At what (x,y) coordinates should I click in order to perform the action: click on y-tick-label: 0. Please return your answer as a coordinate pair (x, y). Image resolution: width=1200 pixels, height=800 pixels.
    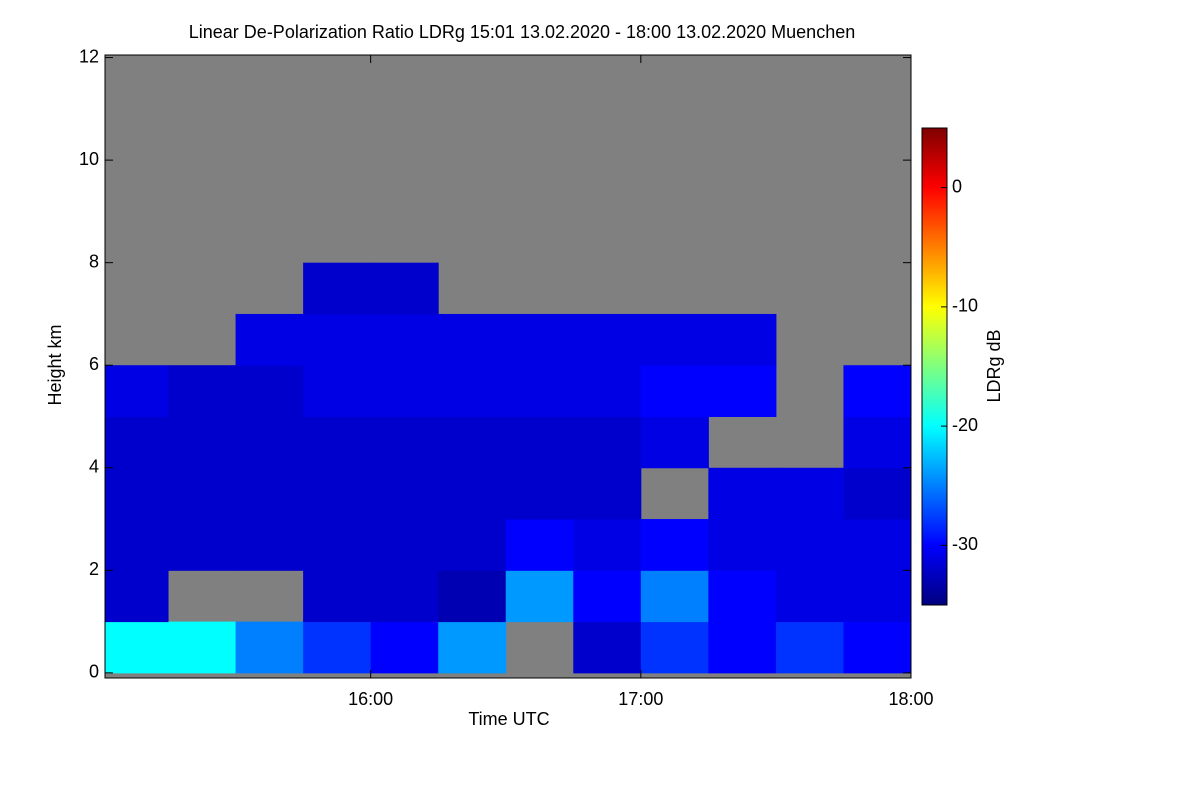
    Looking at the image, I should click on (94, 672).